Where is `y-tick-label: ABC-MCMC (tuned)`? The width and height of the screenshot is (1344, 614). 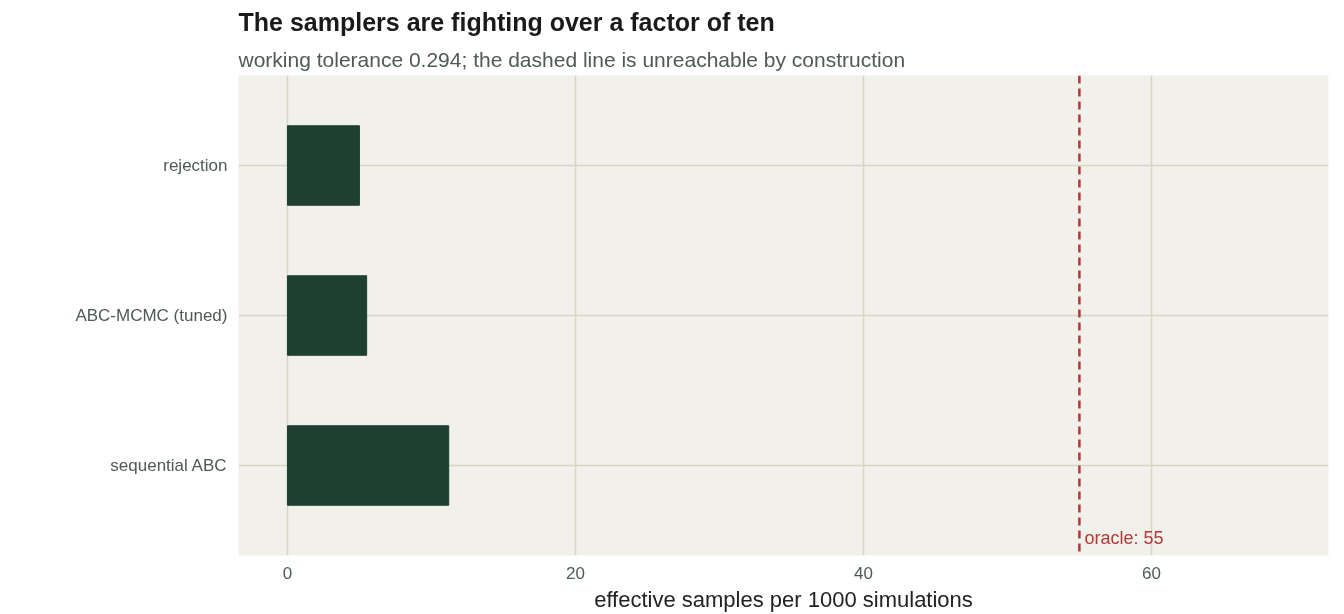
y-tick-label: ABC-MCMC (tuned) is located at coordinates (151, 315).